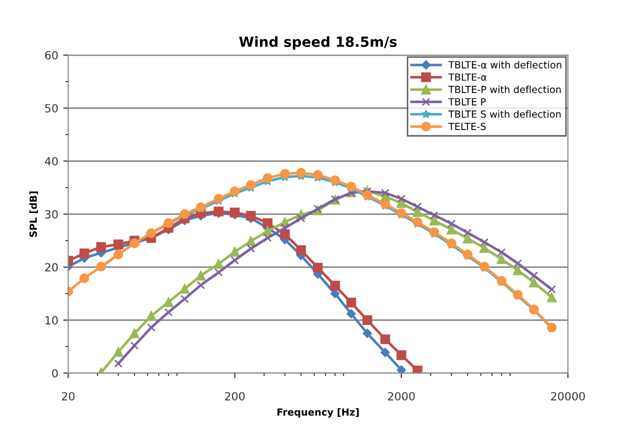 The image size is (620, 424). Describe the element at coordinates (318, 413) in the screenshot. I see `x-axis-title: Frequency [Hz]` at that location.